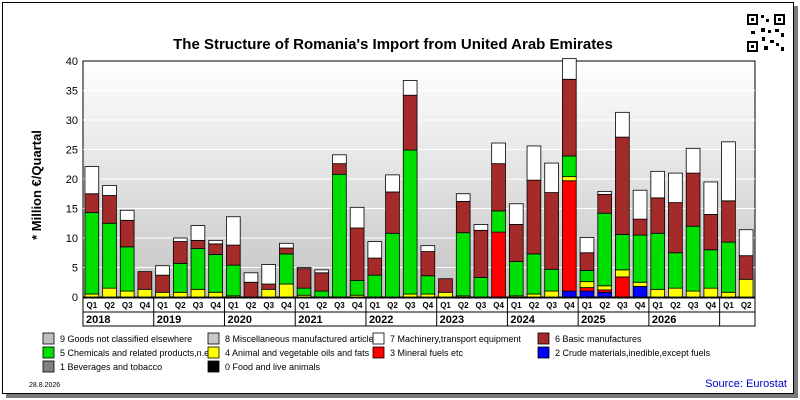 The width and height of the screenshot is (800, 400). I want to click on quarter-label: Q3, so click(551, 305).